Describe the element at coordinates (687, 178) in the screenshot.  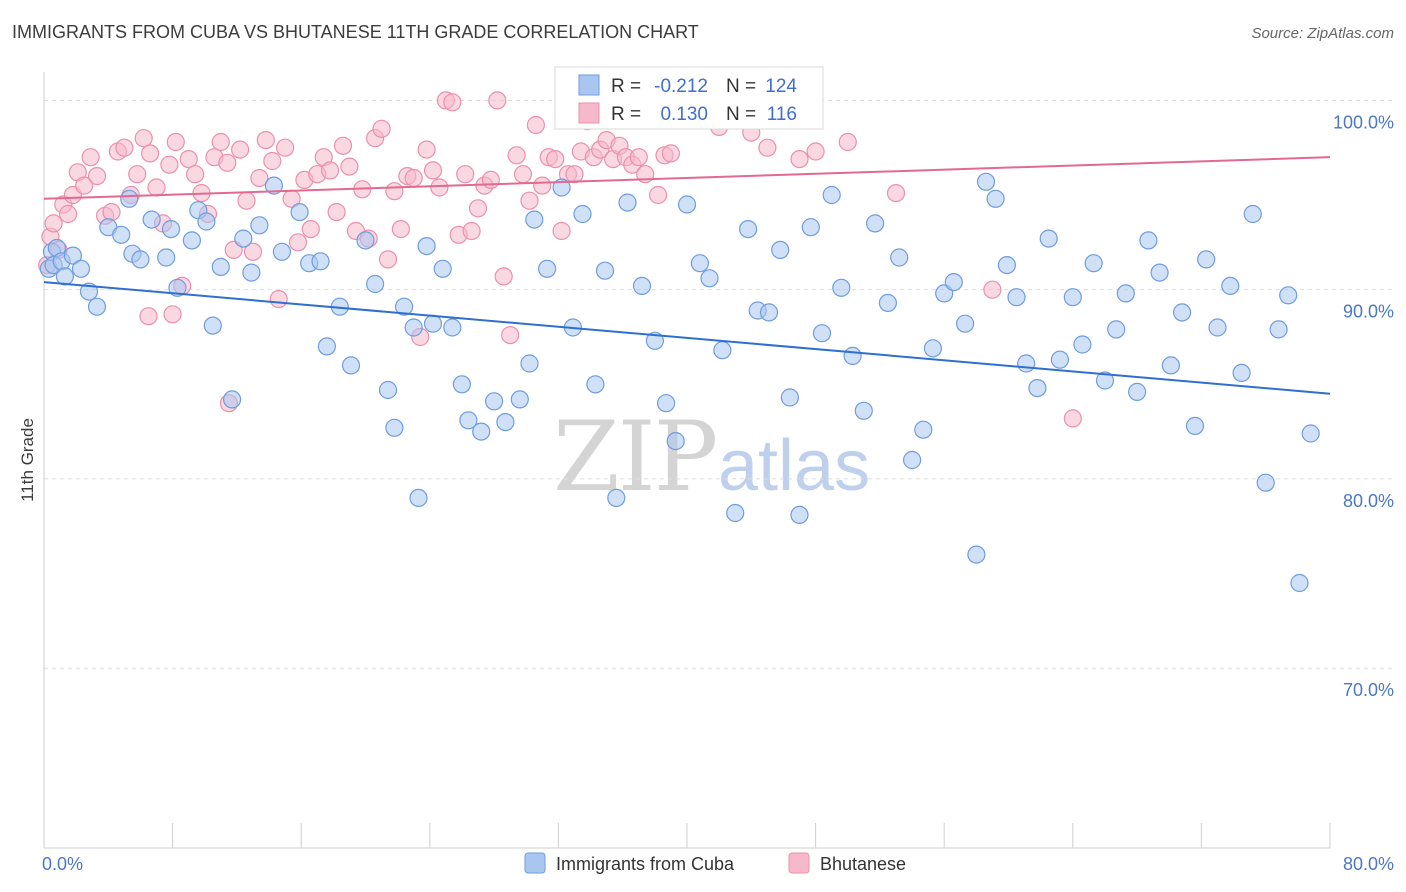
I see `trend-line-bhutanese` at that location.